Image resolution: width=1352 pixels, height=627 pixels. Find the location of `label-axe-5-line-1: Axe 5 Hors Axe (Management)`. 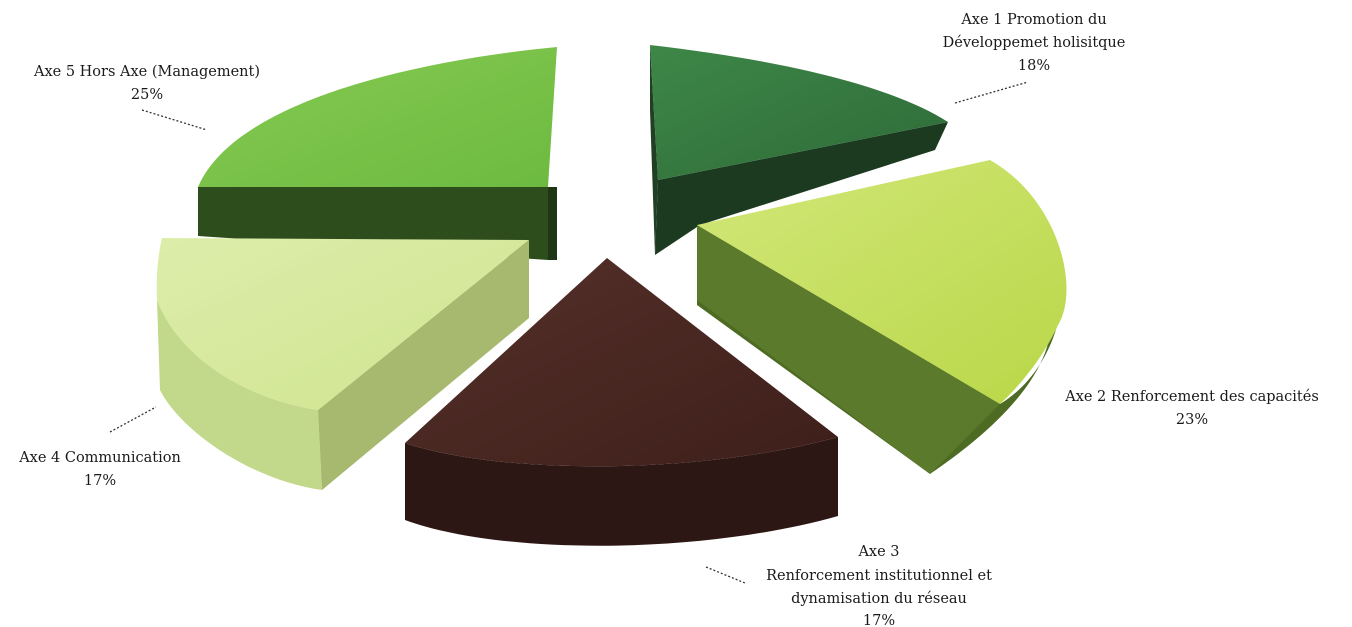

label-axe-5-line-1: Axe 5 Hors Axe (Management) is located at coordinates (146, 72).